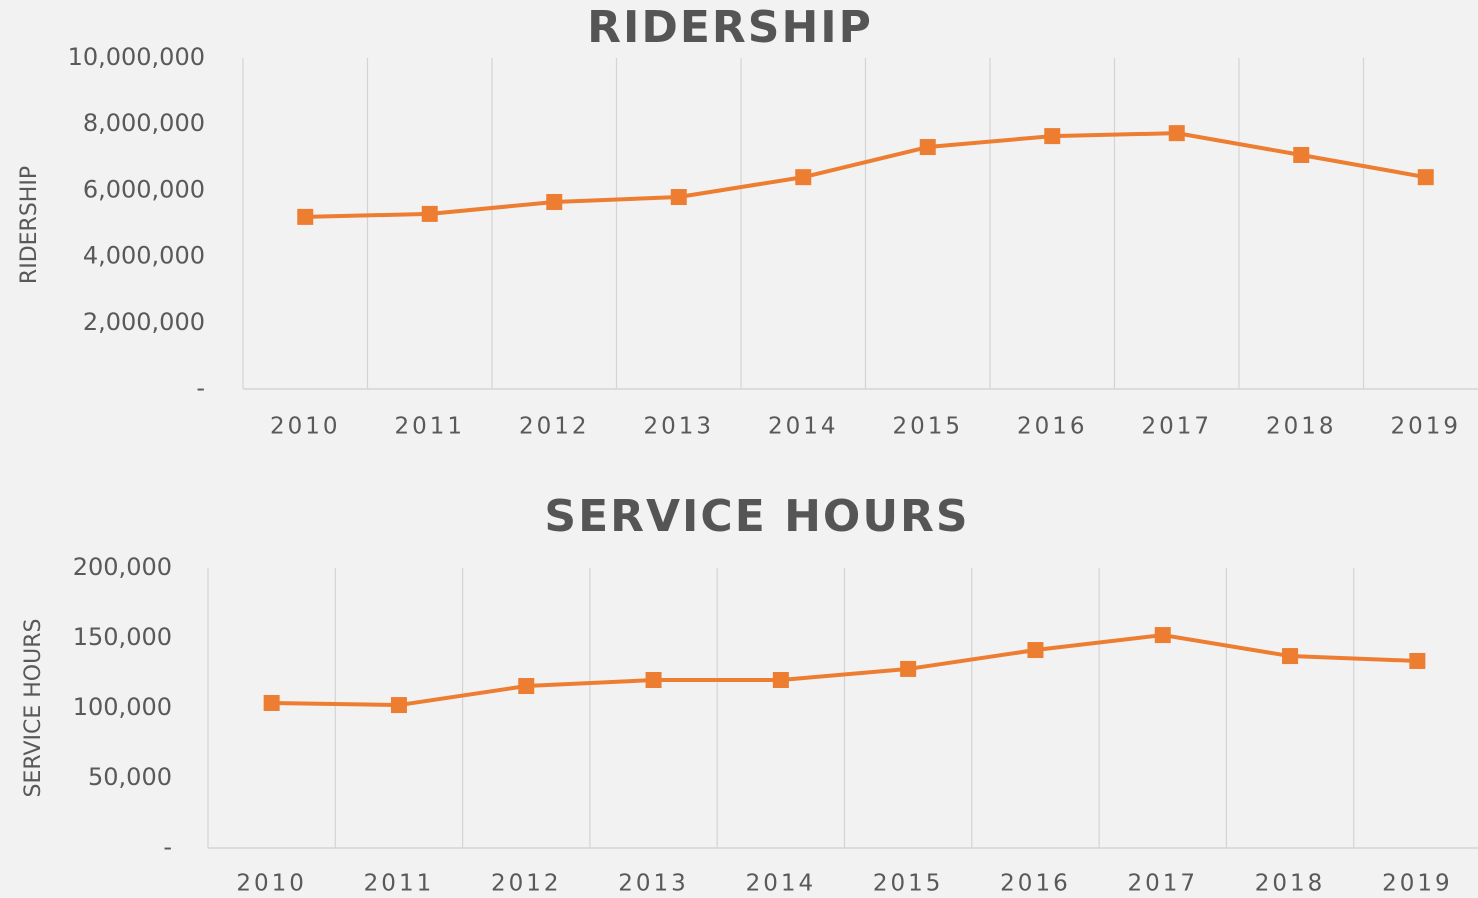  Describe the element at coordinates (122, 637) in the screenshot. I see `y-tick-label: 150,000` at that location.